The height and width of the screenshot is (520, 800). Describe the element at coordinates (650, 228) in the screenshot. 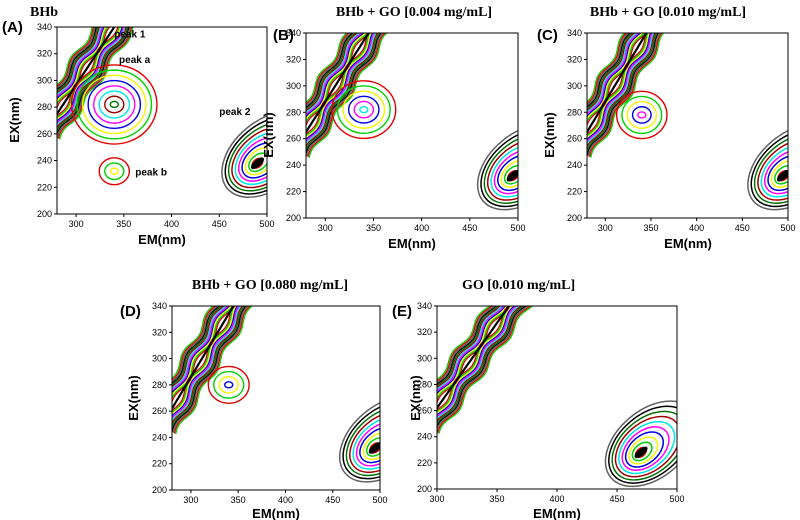

I see `panel-C-xtick-label: 350` at that location.